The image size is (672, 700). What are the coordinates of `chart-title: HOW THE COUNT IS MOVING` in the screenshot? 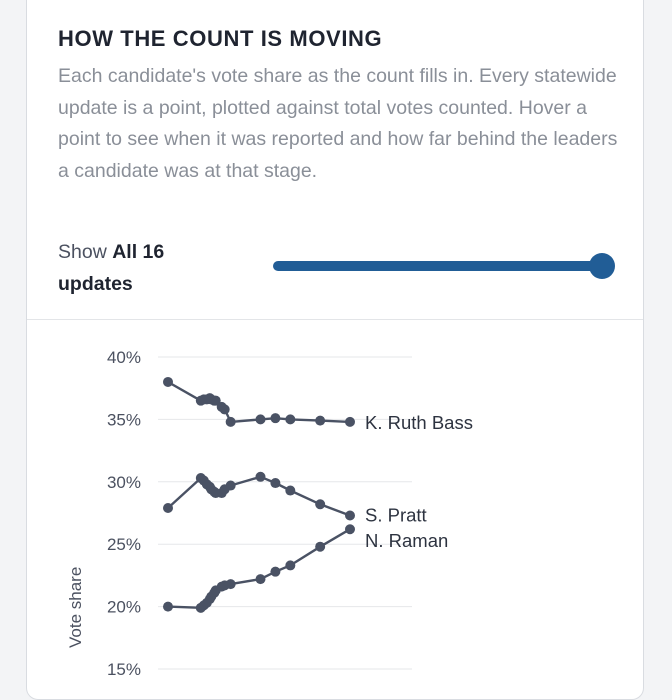 It's located at (220, 38).